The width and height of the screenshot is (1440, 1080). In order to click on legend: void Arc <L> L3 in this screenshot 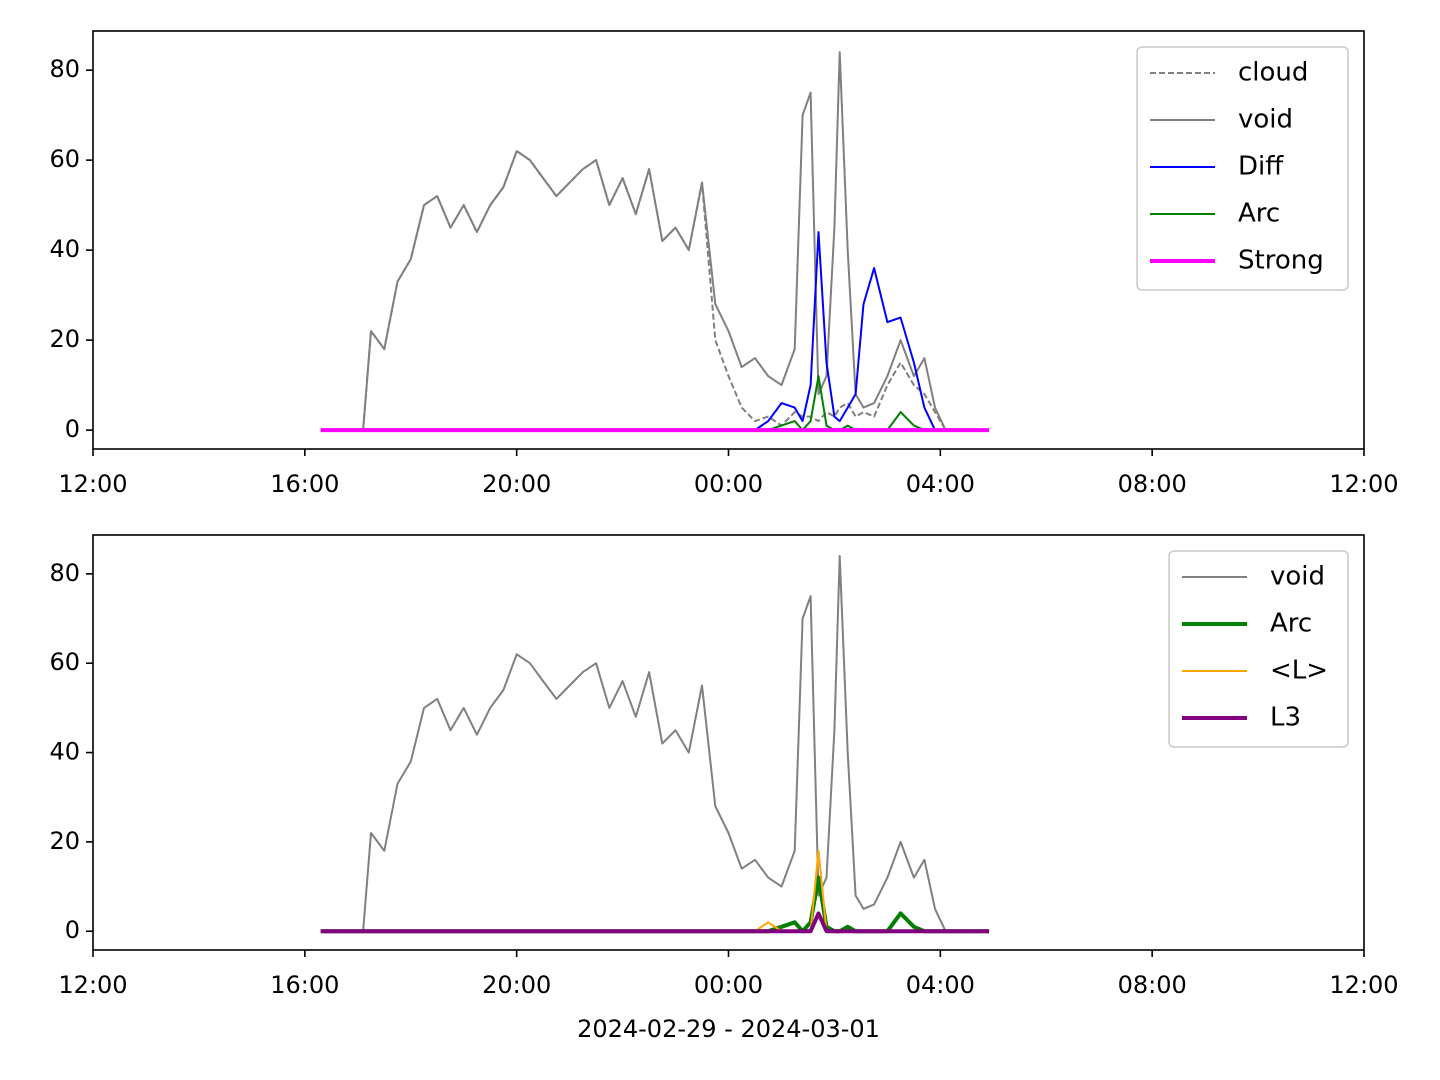, I will do `click(1258, 649)`.